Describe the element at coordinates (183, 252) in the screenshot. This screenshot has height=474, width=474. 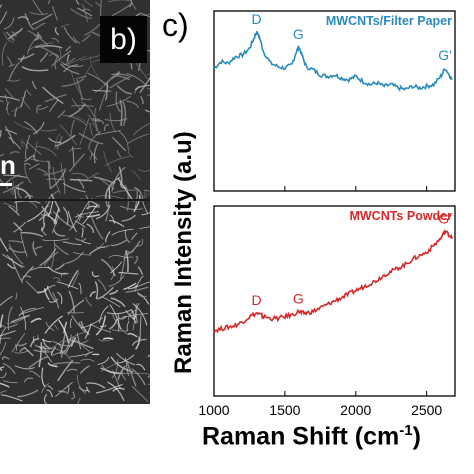
I see `y-axis-label: Raman Intensity (a.u)` at that location.